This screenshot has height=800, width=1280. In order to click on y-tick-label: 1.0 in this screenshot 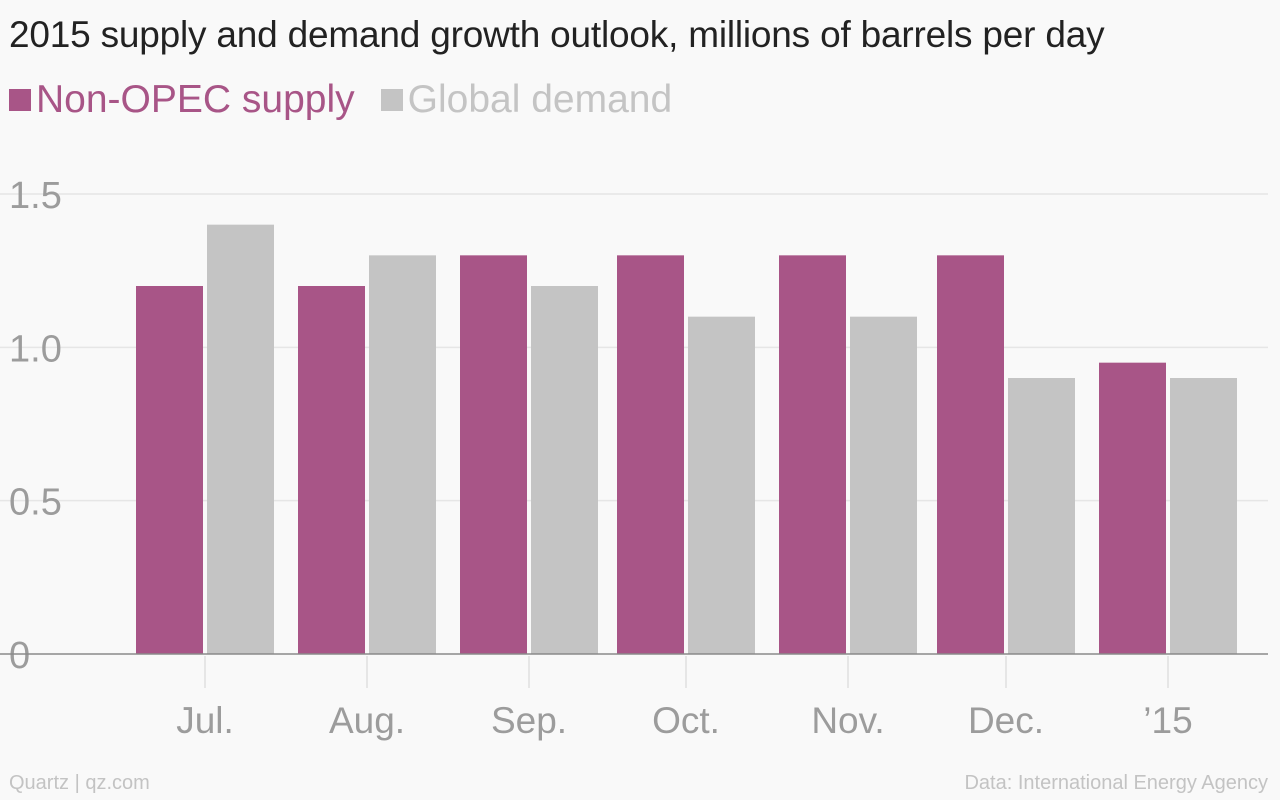, I will do `click(35, 349)`.